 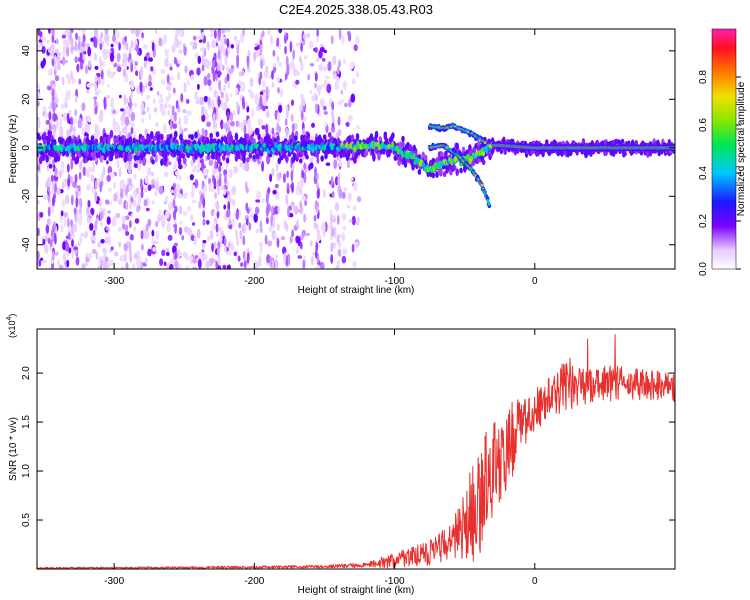 I want to click on snr-x-label: Height of straight line (km), so click(x=356, y=590).